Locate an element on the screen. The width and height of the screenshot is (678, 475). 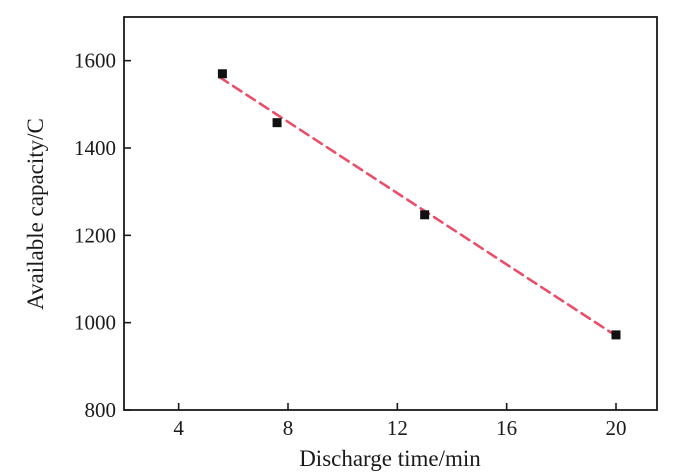
y-tick-label: 1600 is located at coordinates (95, 61).